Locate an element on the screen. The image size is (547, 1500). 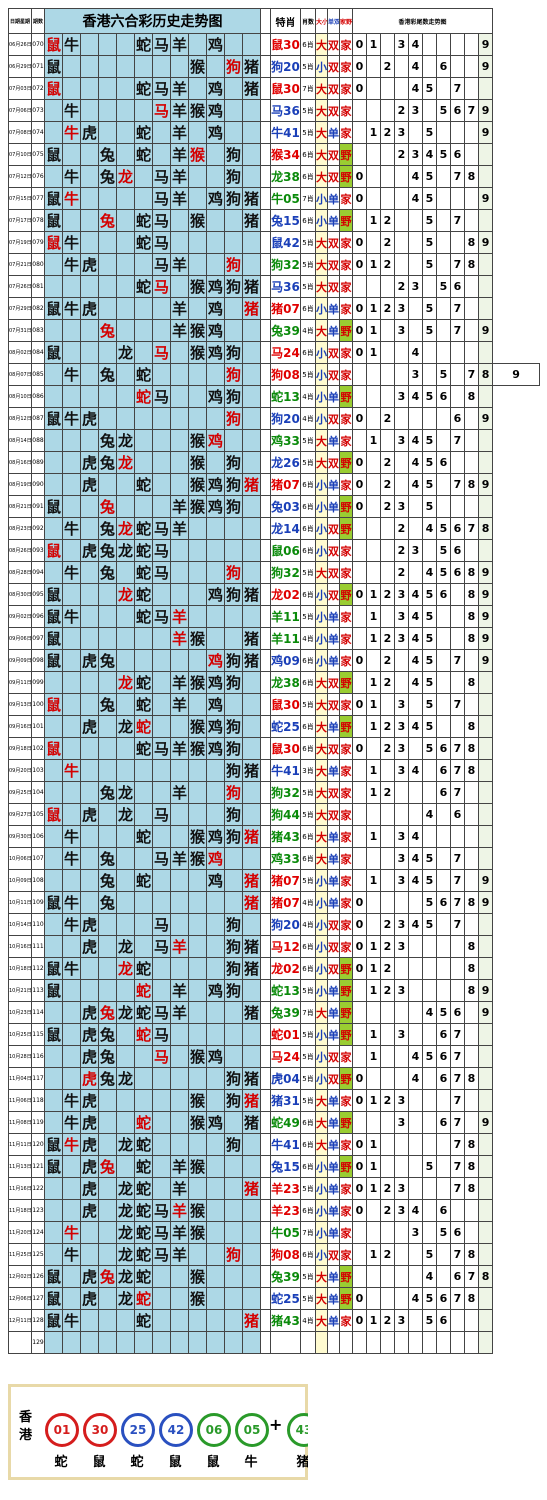
home-wild: 野 is located at coordinates (346, 176).